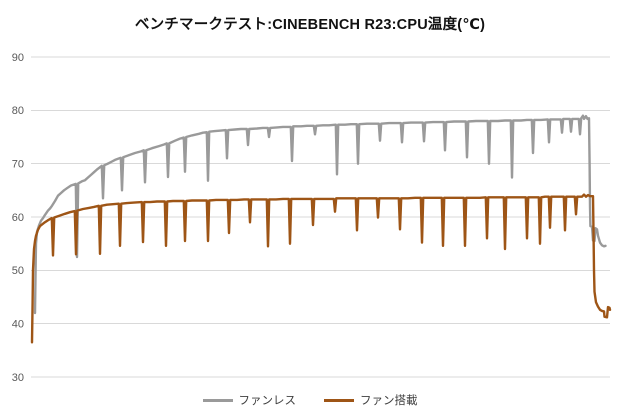  What do you see at coordinates (18, 218) in the screenshot?
I see `y-tick-label: 60` at bounding box center [18, 218].